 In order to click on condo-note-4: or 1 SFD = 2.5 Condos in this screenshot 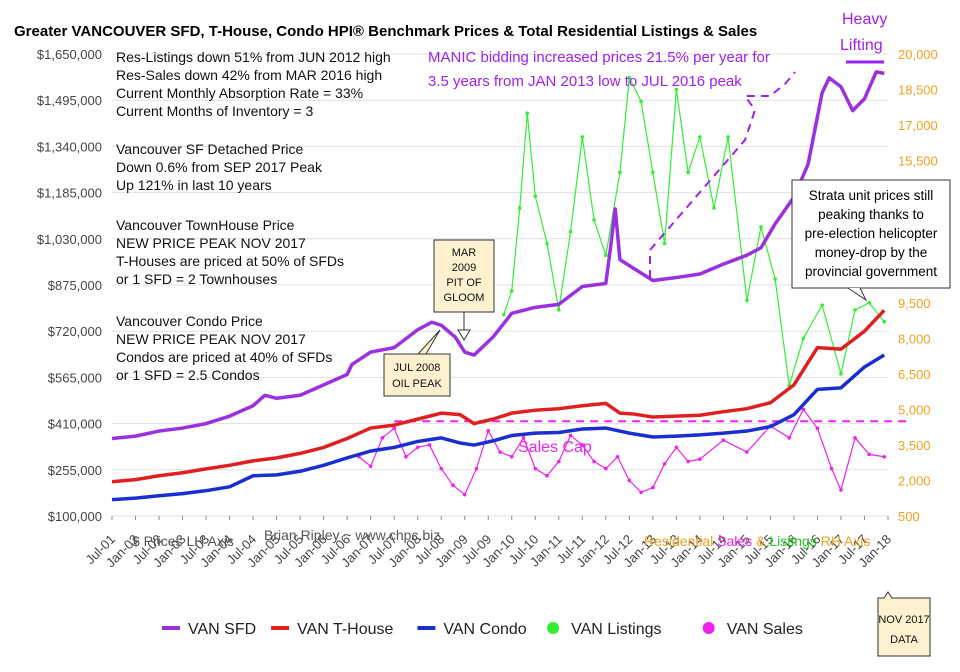, I will do `click(188, 375)`.